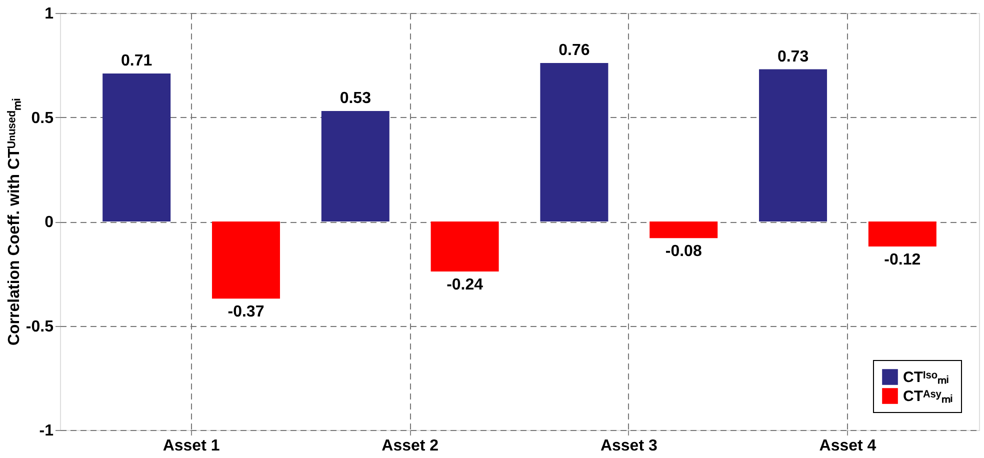  Describe the element at coordinates (136, 61) in the screenshot. I see `data-label: 0.71` at that location.